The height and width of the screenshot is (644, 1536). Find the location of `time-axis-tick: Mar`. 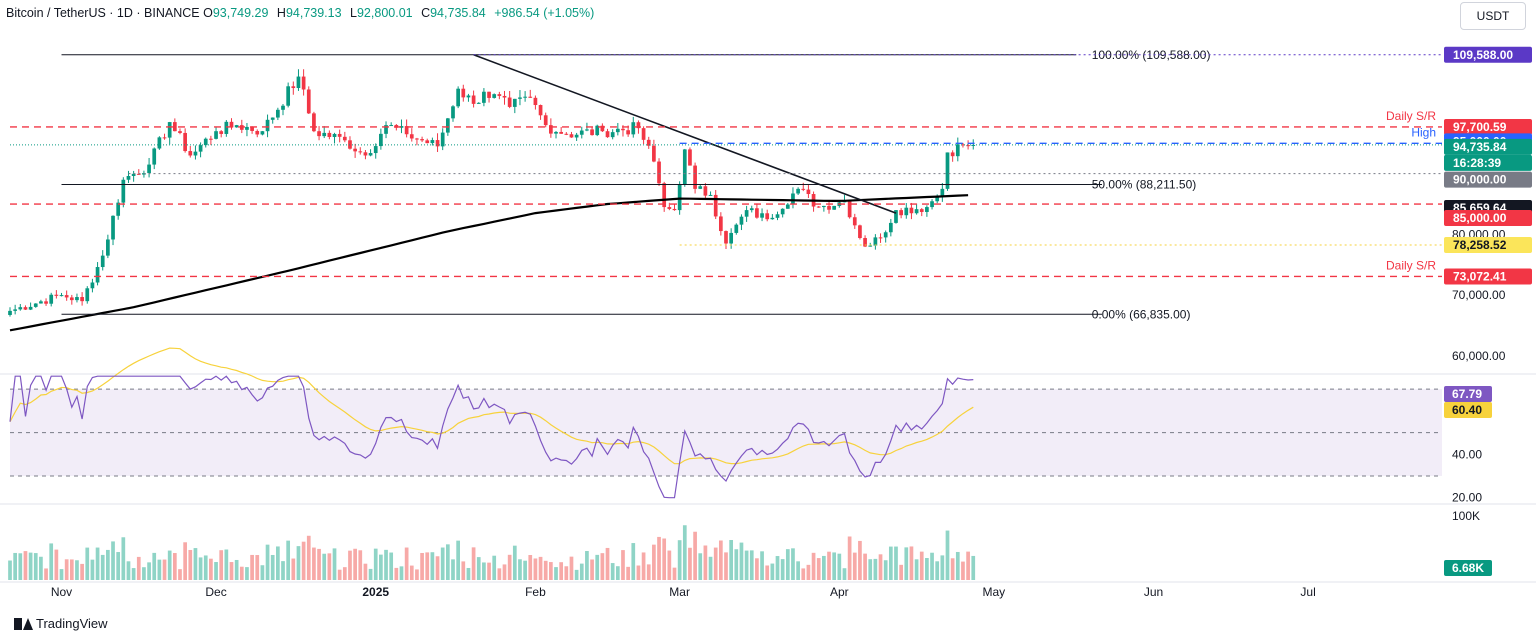

time-axis-tick: Mar is located at coordinates (679, 592).